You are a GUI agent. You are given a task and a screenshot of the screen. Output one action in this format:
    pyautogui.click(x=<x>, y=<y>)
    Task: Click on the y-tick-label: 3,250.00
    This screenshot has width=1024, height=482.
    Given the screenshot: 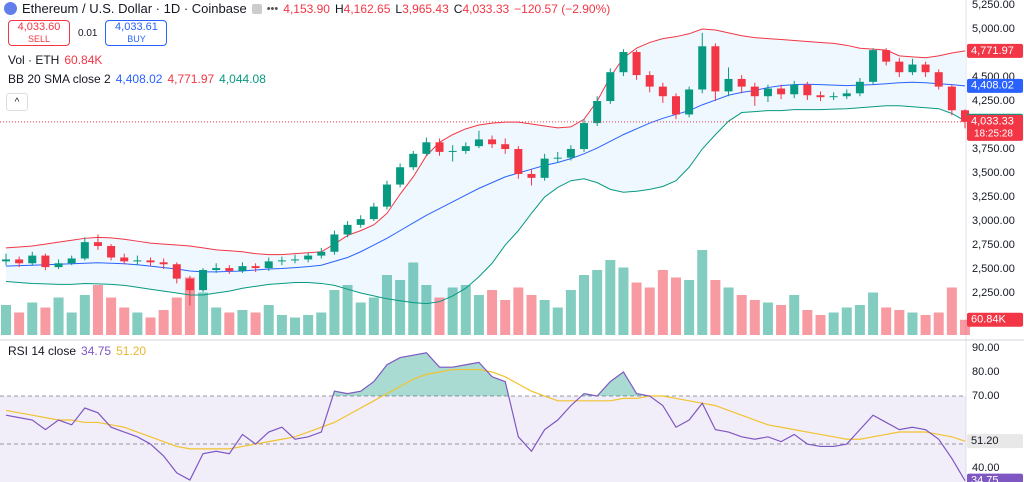 What is the action you would take?
    pyautogui.click(x=993, y=197)
    